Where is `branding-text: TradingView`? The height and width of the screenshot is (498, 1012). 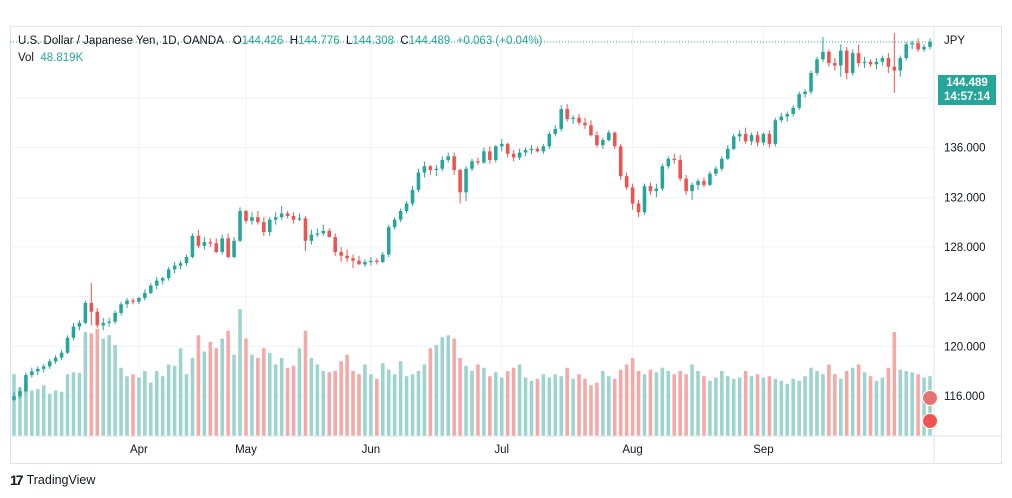 branding-text: TradingView is located at coordinates (61, 480).